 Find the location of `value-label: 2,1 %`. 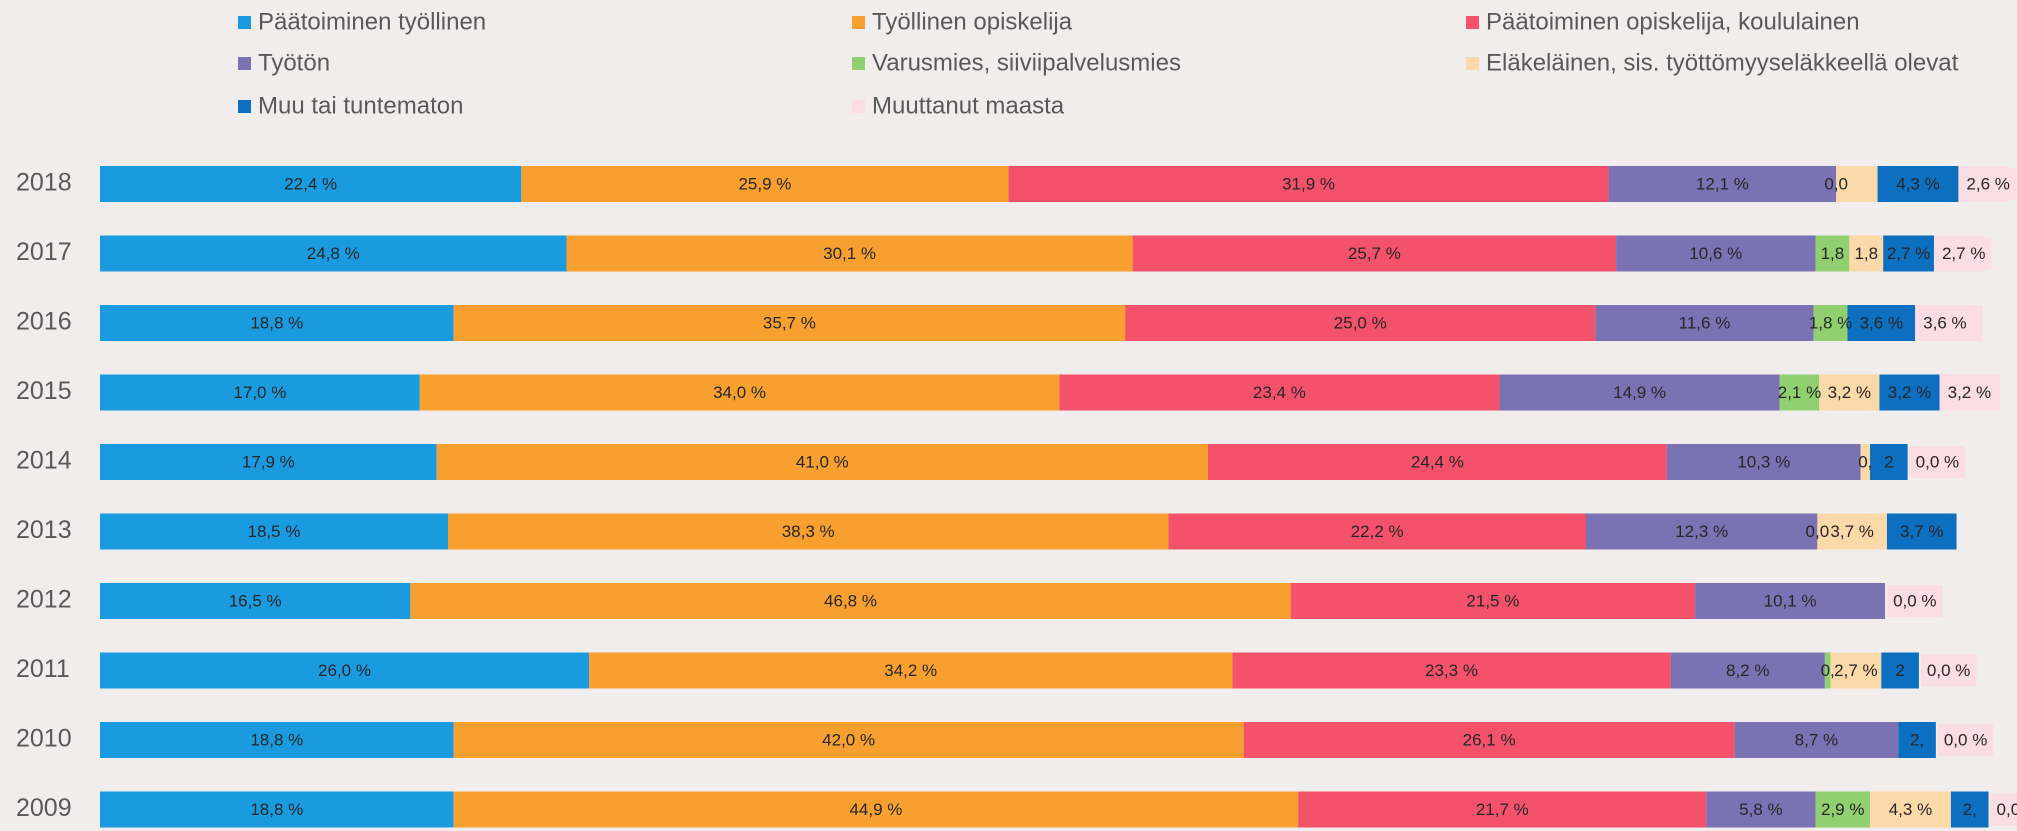

value-label: 2,1 % is located at coordinates (1799, 392).